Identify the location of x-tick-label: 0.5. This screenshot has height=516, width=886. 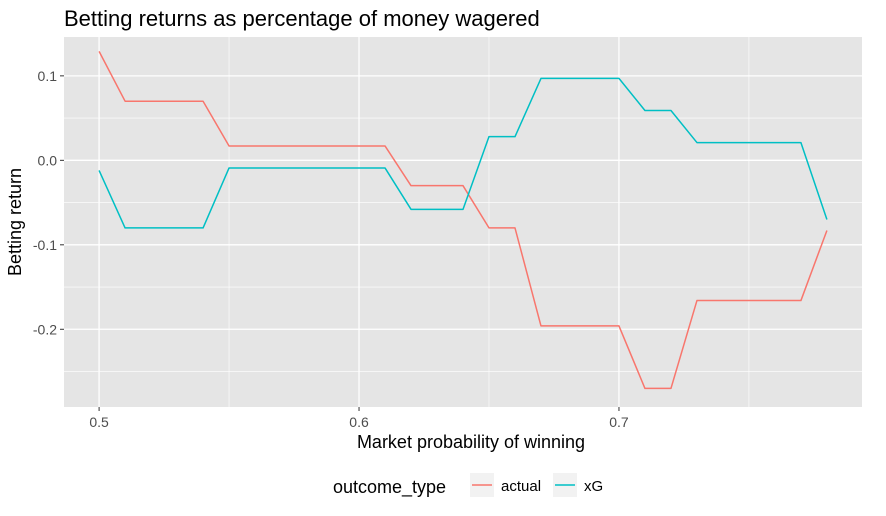
(99, 422).